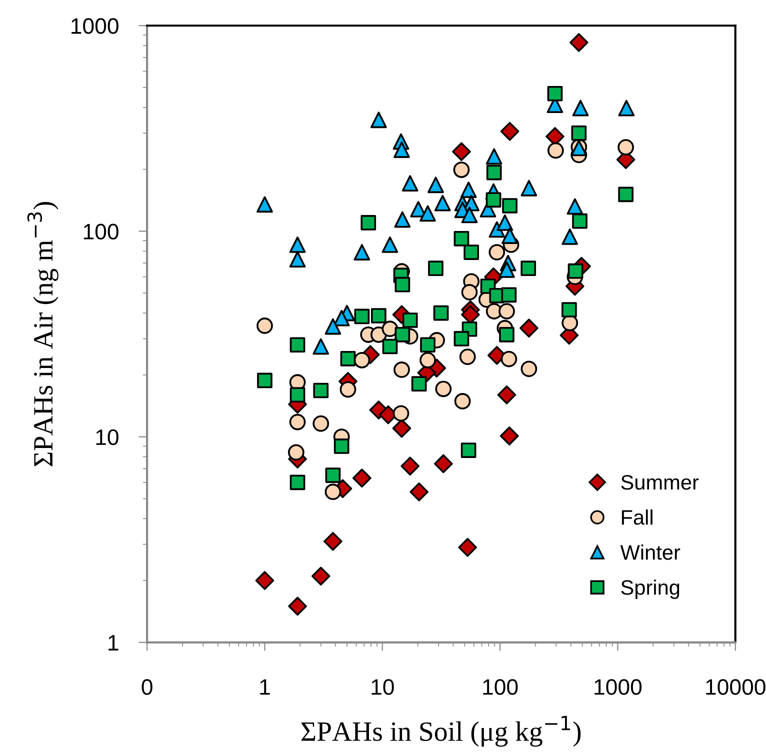  Describe the element at coordinates (660, 482) in the screenshot. I see `legend-label: Summer` at that location.